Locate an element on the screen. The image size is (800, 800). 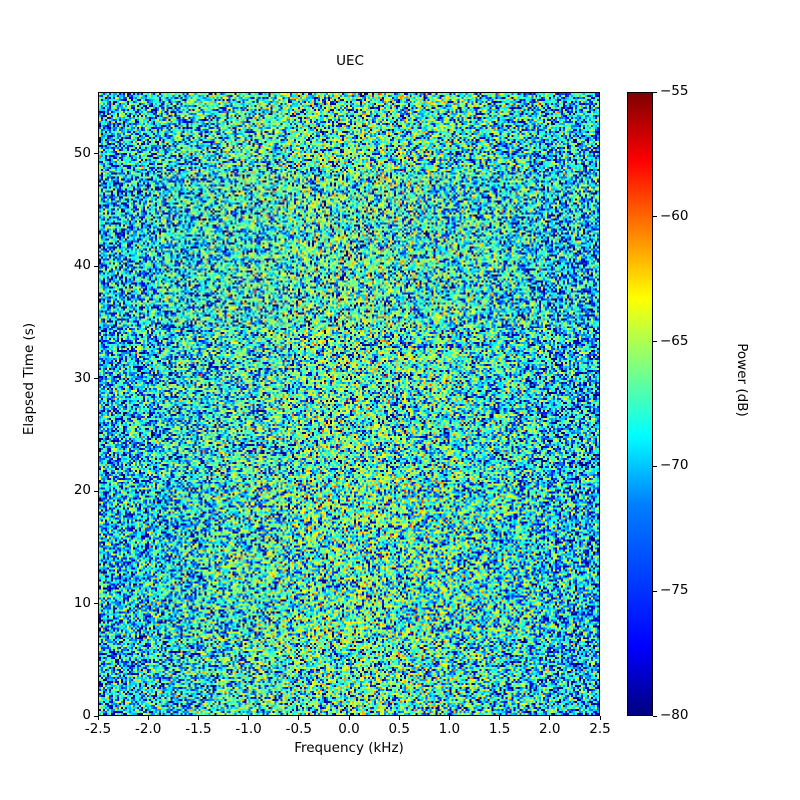
x-tick-label: 0.0 is located at coordinates (349, 729).